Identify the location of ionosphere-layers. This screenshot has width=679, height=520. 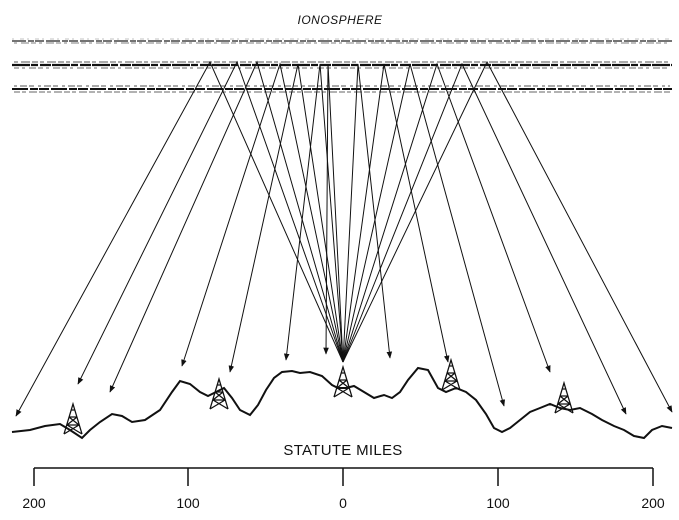
(342, 65).